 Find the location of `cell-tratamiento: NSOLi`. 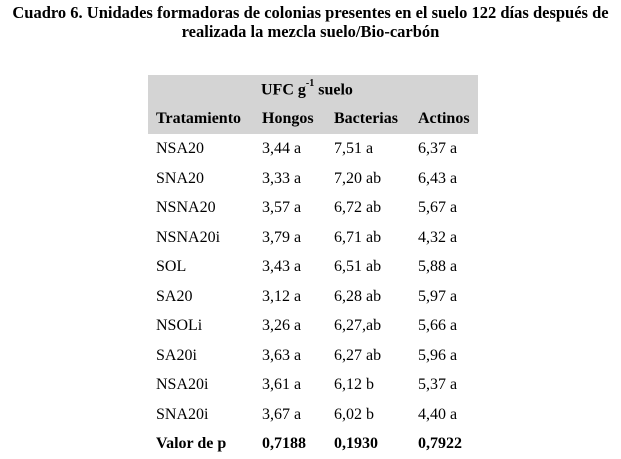

cell-tratamiento: NSOLi is located at coordinates (179, 325).